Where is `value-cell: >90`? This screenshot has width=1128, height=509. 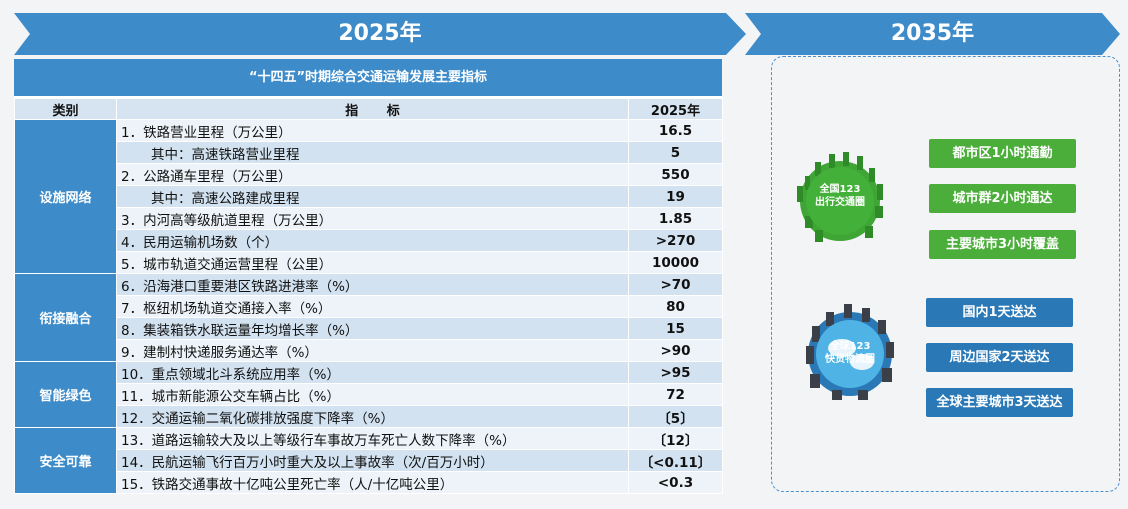
value-cell: >90 is located at coordinates (675, 350).